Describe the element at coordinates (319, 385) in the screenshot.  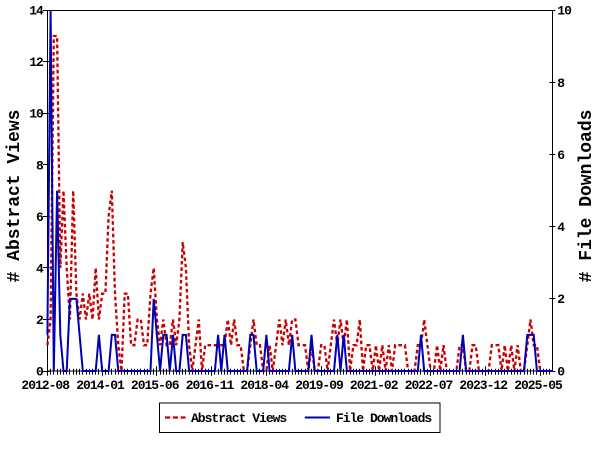
I see `svg-text: 2019-09` at that location.